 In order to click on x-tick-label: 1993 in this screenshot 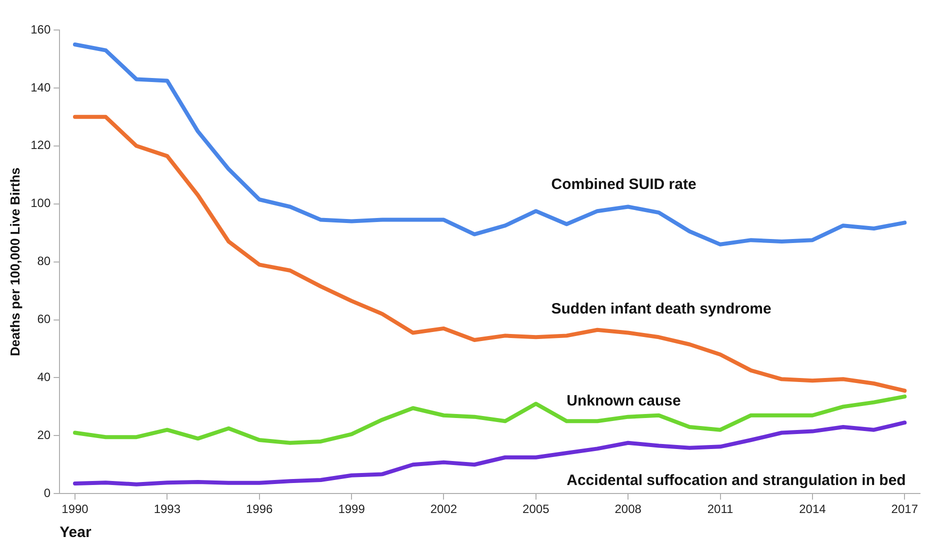, I will do `click(167, 509)`.